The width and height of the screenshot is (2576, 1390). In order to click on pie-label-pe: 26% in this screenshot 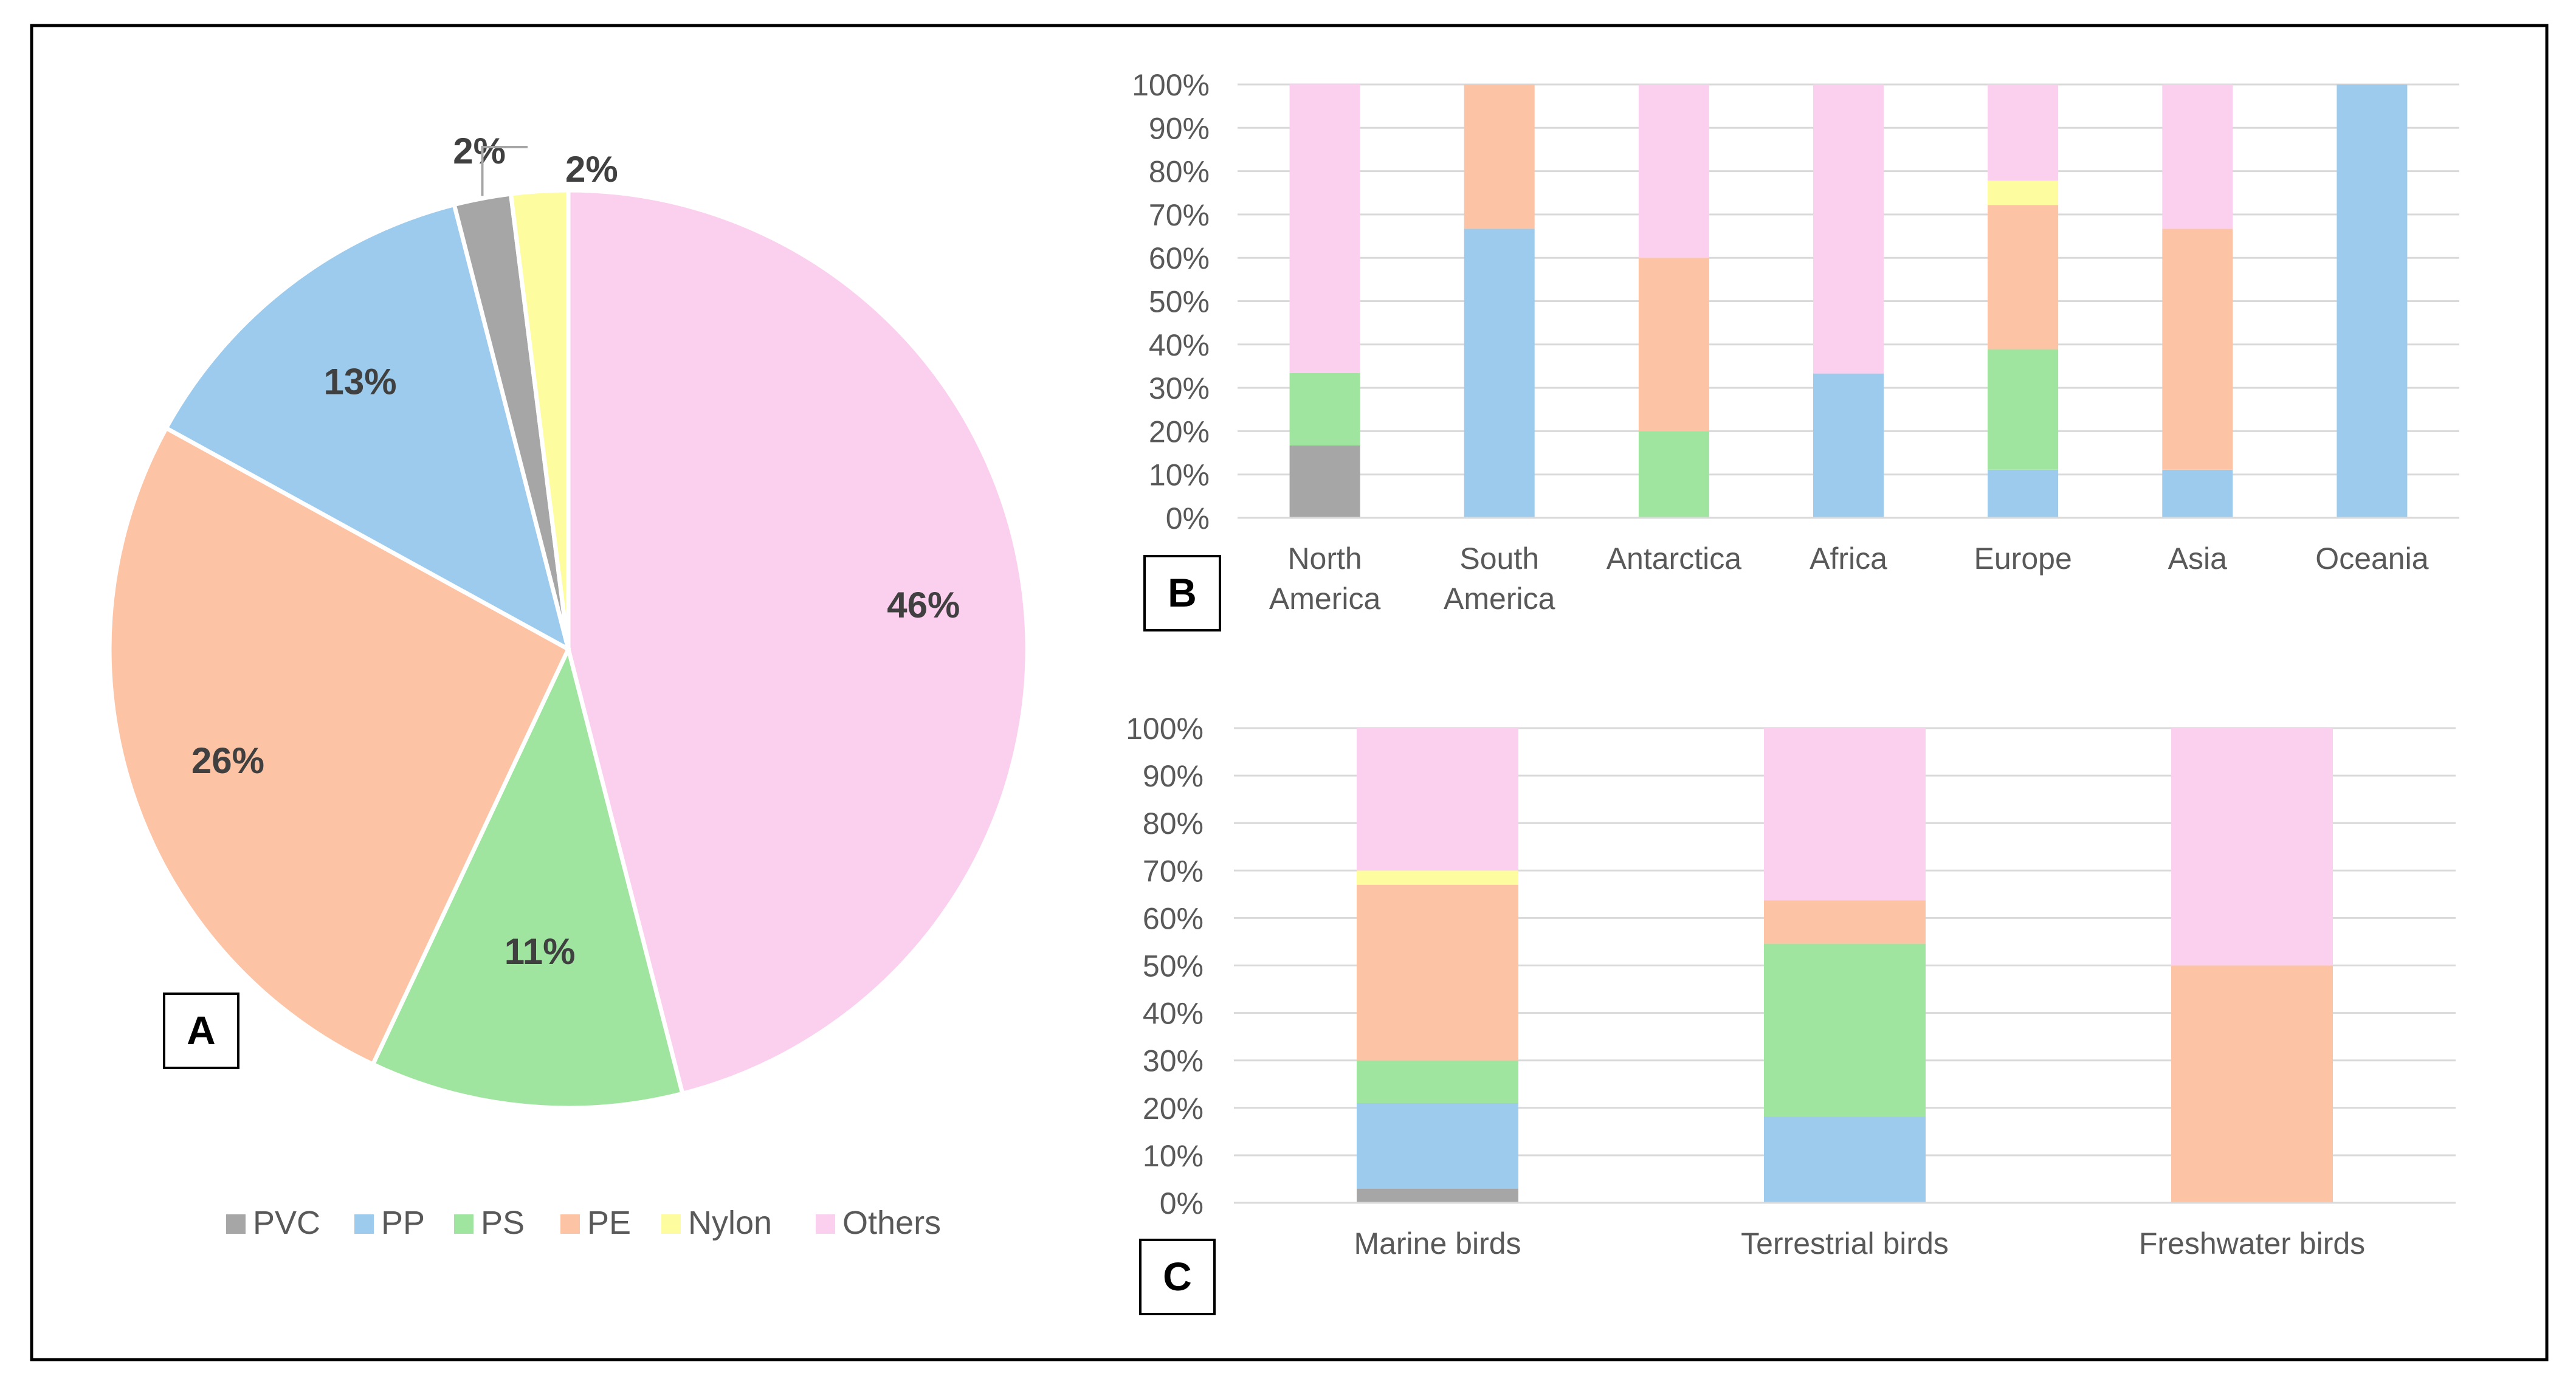, I will do `click(227, 760)`.